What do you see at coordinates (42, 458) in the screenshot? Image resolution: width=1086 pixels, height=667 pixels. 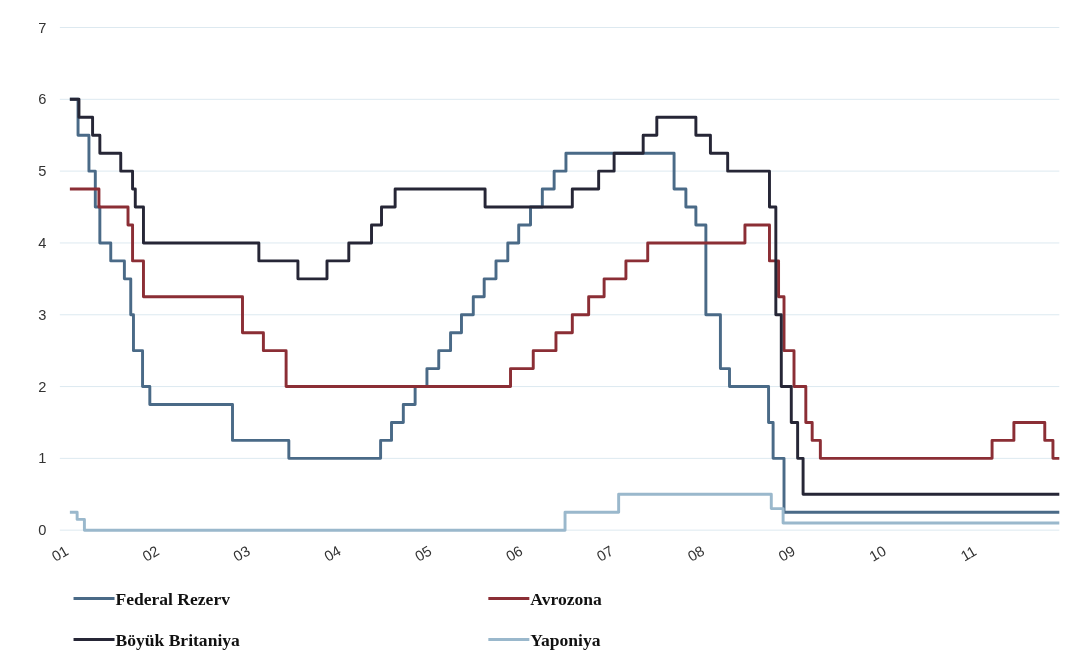 I see `y-tick-label: 1` at bounding box center [42, 458].